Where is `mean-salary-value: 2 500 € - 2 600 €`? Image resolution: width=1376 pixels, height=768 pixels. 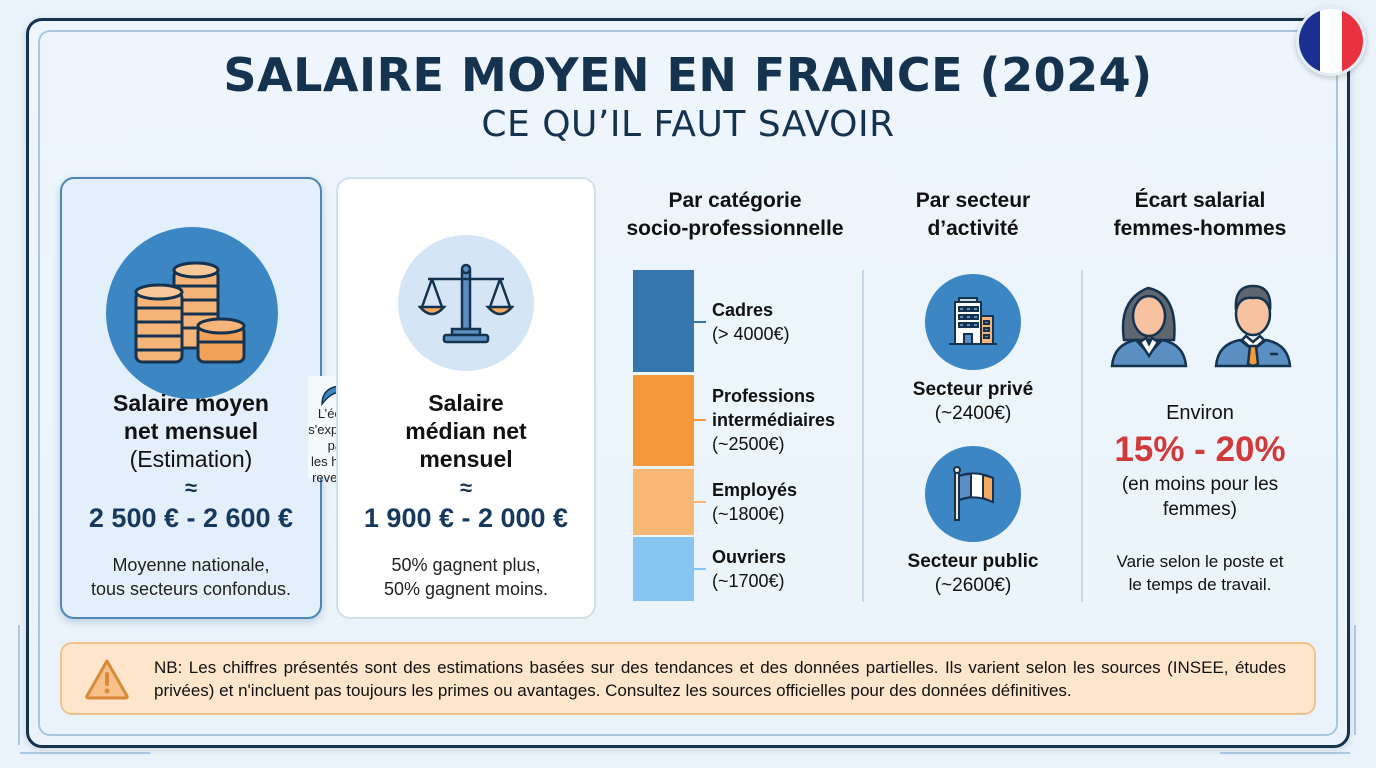
mean-salary-value: 2 500 € - 2 600 € is located at coordinates (191, 518).